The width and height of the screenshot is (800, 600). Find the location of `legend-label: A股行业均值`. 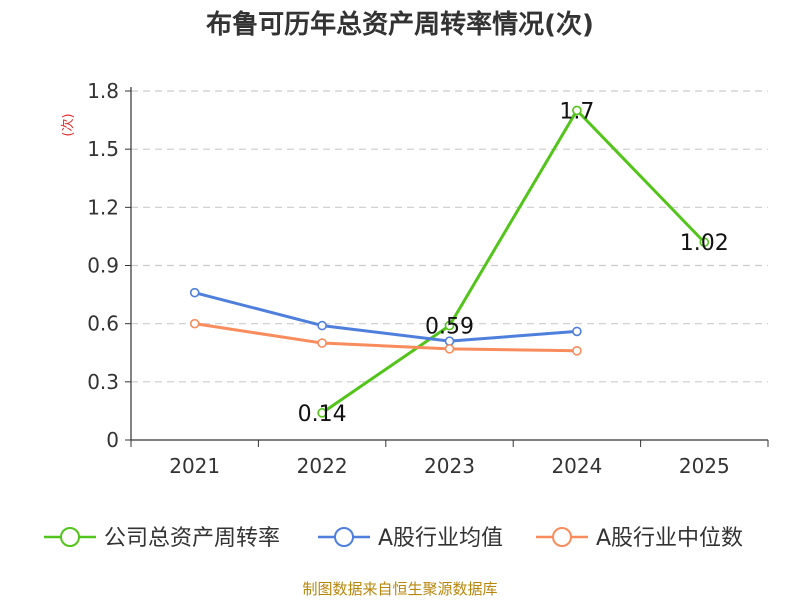

legend-label: A股行业均值 is located at coordinates (440, 538).